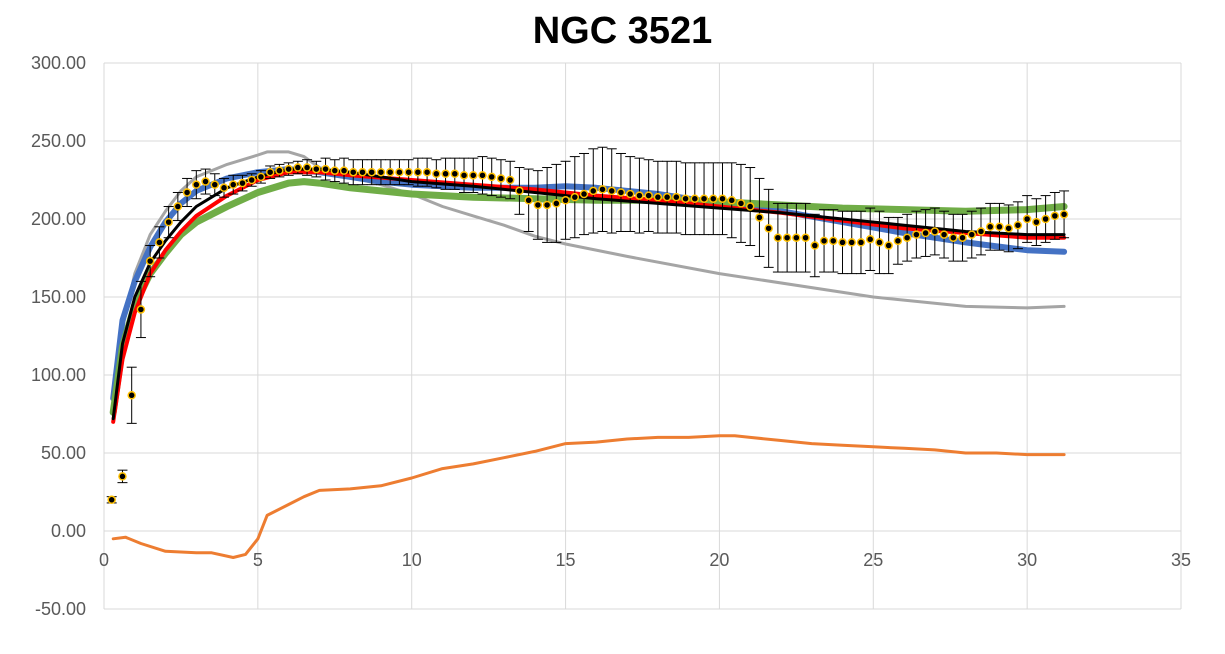  What do you see at coordinates (58, 63) in the screenshot?
I see `y-tick-label: 300.00` at bounding box center [58, 63].